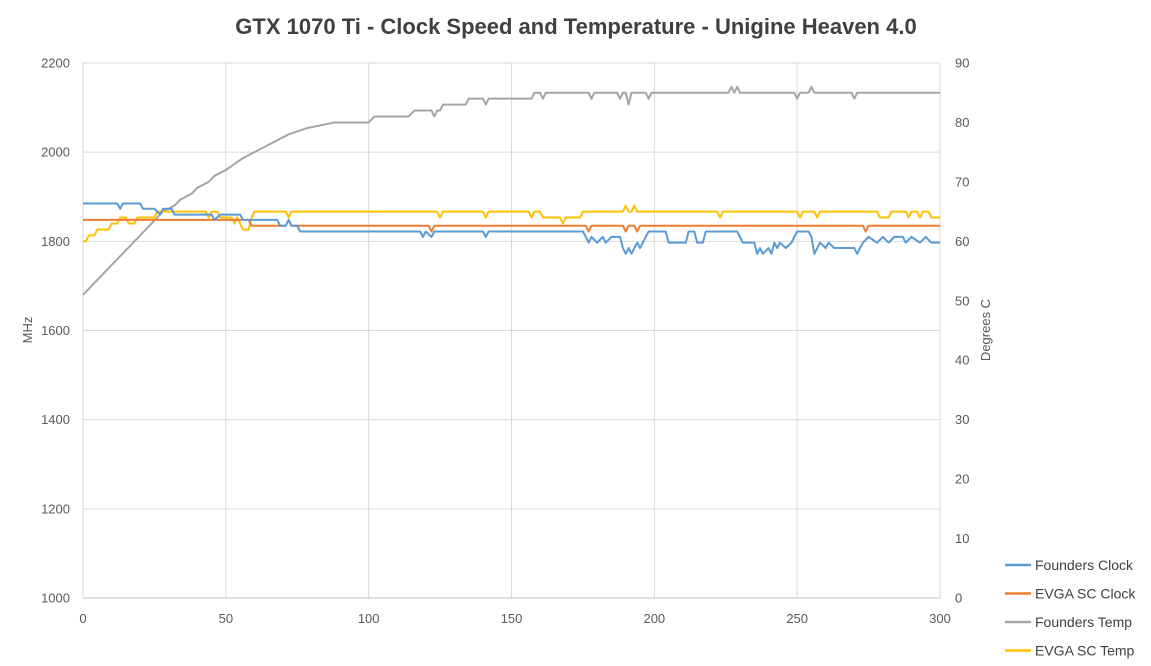 The width and height of the screenshot is (1151, 666). What do you see at coordinates (940, 618) in the screenshot?
I see `x-tick-label: 300` at bounding box center [940, 618].